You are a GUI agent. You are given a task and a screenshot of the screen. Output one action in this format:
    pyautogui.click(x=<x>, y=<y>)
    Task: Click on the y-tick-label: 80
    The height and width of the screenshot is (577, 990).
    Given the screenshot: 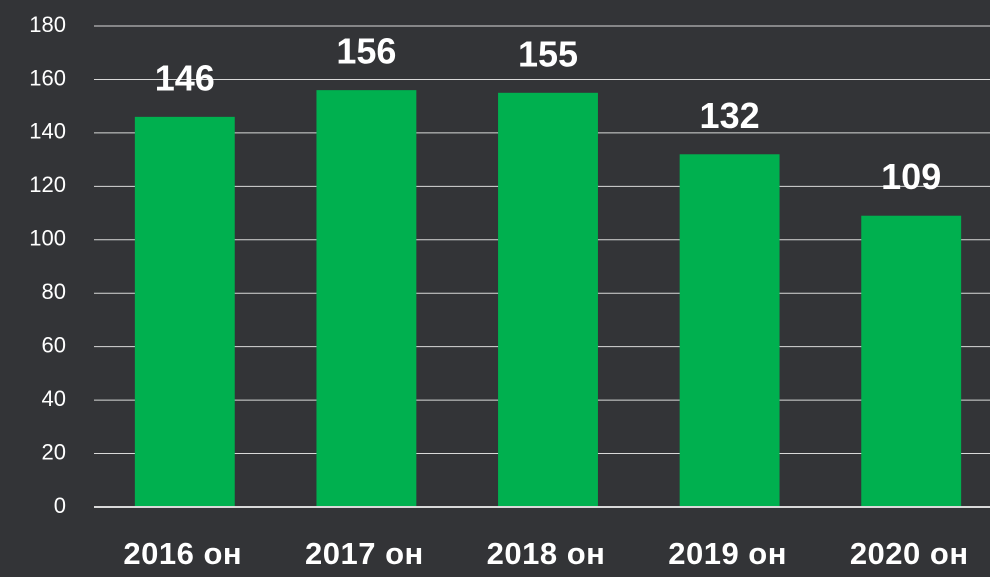 What is the action you would take?
    pyautogui.click(x=54, y=291)
    